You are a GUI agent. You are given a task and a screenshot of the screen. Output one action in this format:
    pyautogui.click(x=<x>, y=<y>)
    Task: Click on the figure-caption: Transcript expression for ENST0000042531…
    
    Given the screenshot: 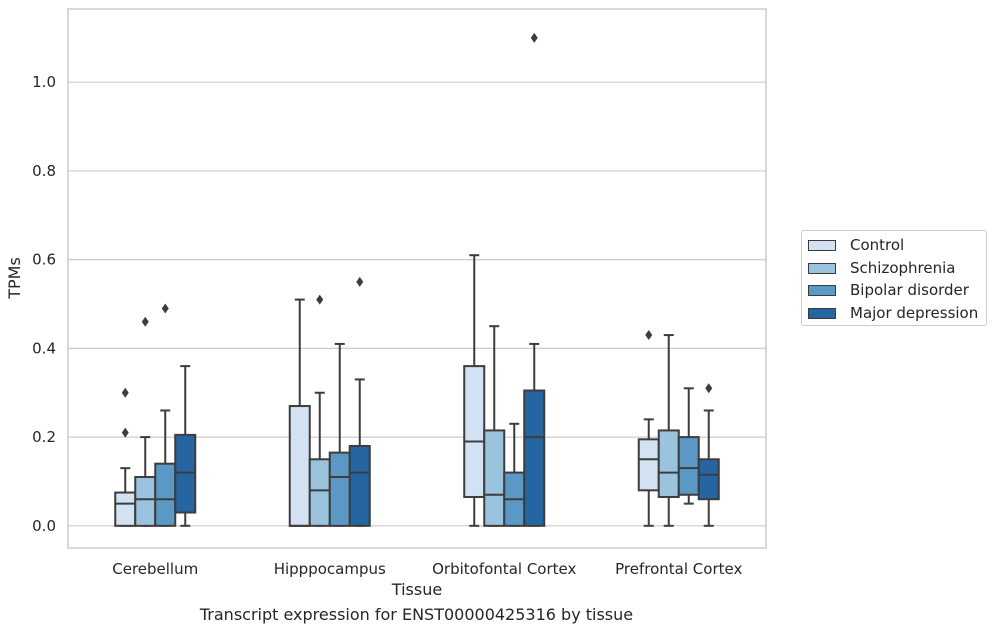 What is the action you would take?
    pyautogui.click(x=416, y=614)
    